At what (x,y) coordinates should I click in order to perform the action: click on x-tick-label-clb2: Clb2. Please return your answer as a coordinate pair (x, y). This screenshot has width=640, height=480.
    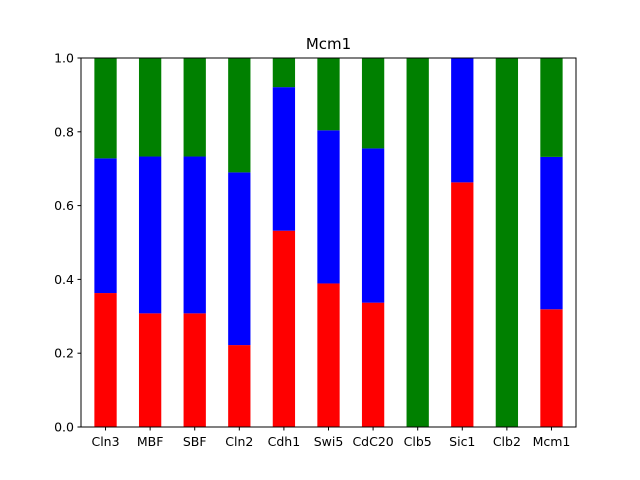
    Looking at the image, I should click on (507, 441).